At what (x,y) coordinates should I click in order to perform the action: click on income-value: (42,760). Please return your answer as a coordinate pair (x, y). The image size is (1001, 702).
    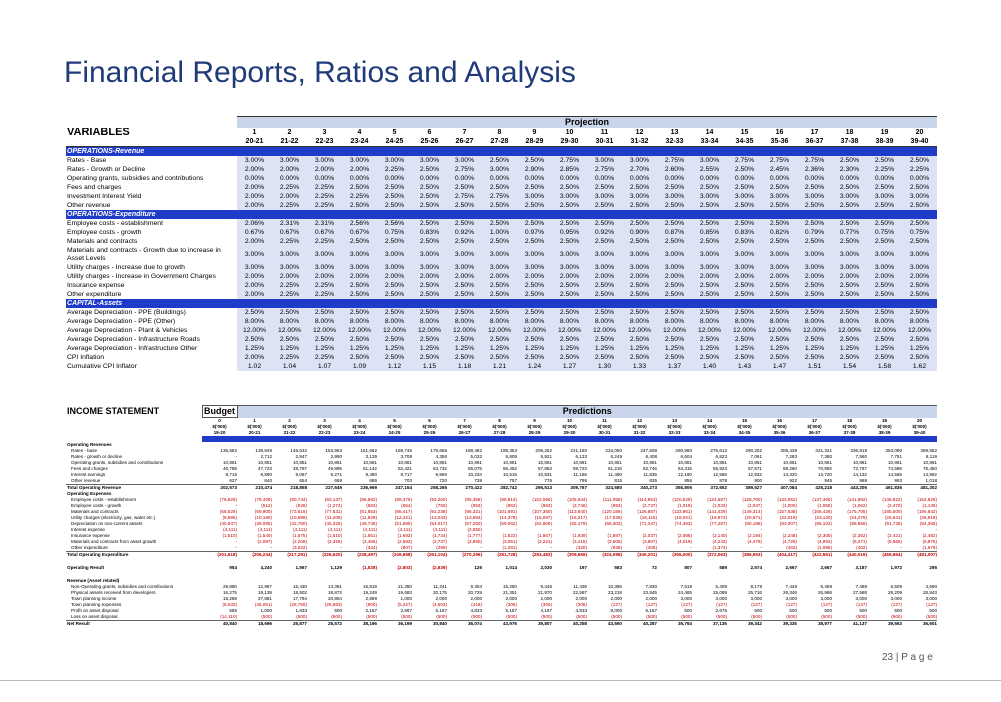
    Looking at the image, I should click on (298, 523).